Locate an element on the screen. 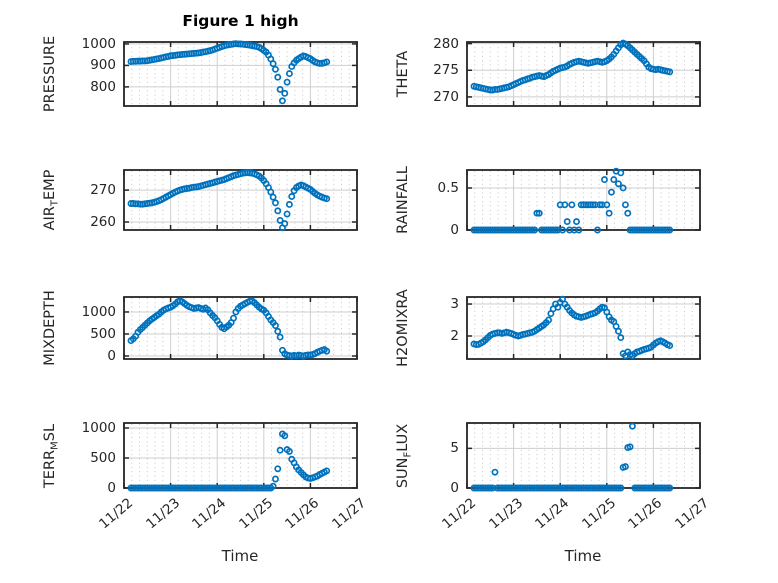 The height and width of the screenshot is (583, 778). y-tick-label: 900 is located at coordinates (103, 65).